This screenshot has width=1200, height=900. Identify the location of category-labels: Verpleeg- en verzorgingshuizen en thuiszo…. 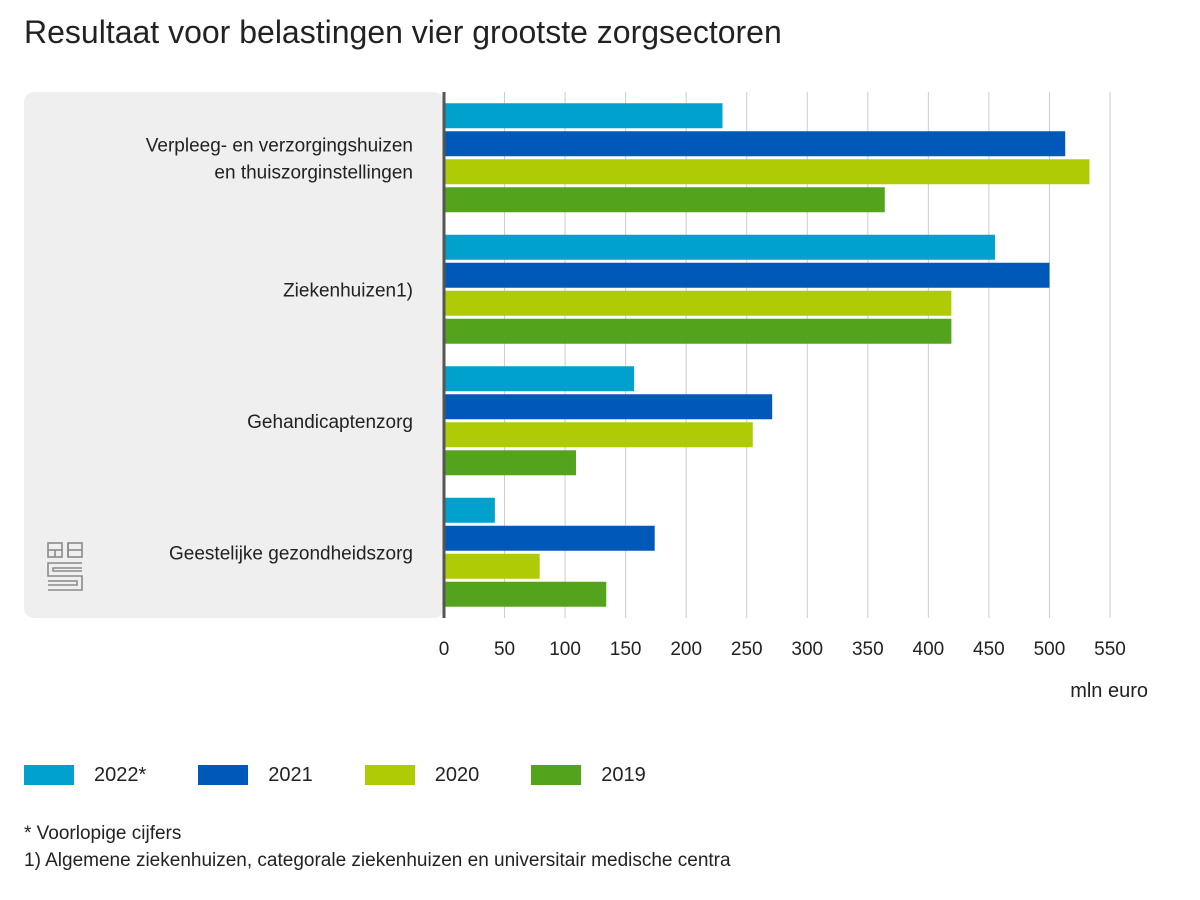
(279, 349).